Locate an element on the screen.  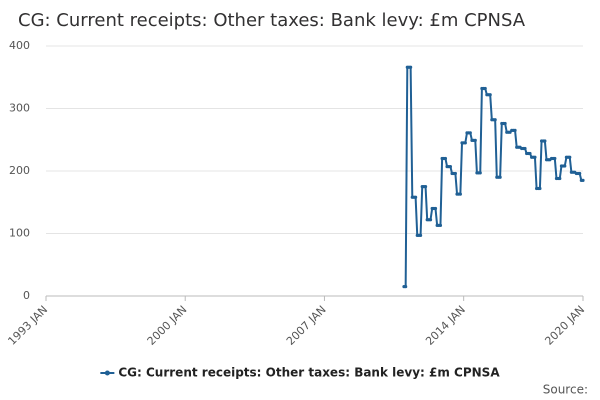
y-tick-label: 400 is located at coordinates (19, 45).